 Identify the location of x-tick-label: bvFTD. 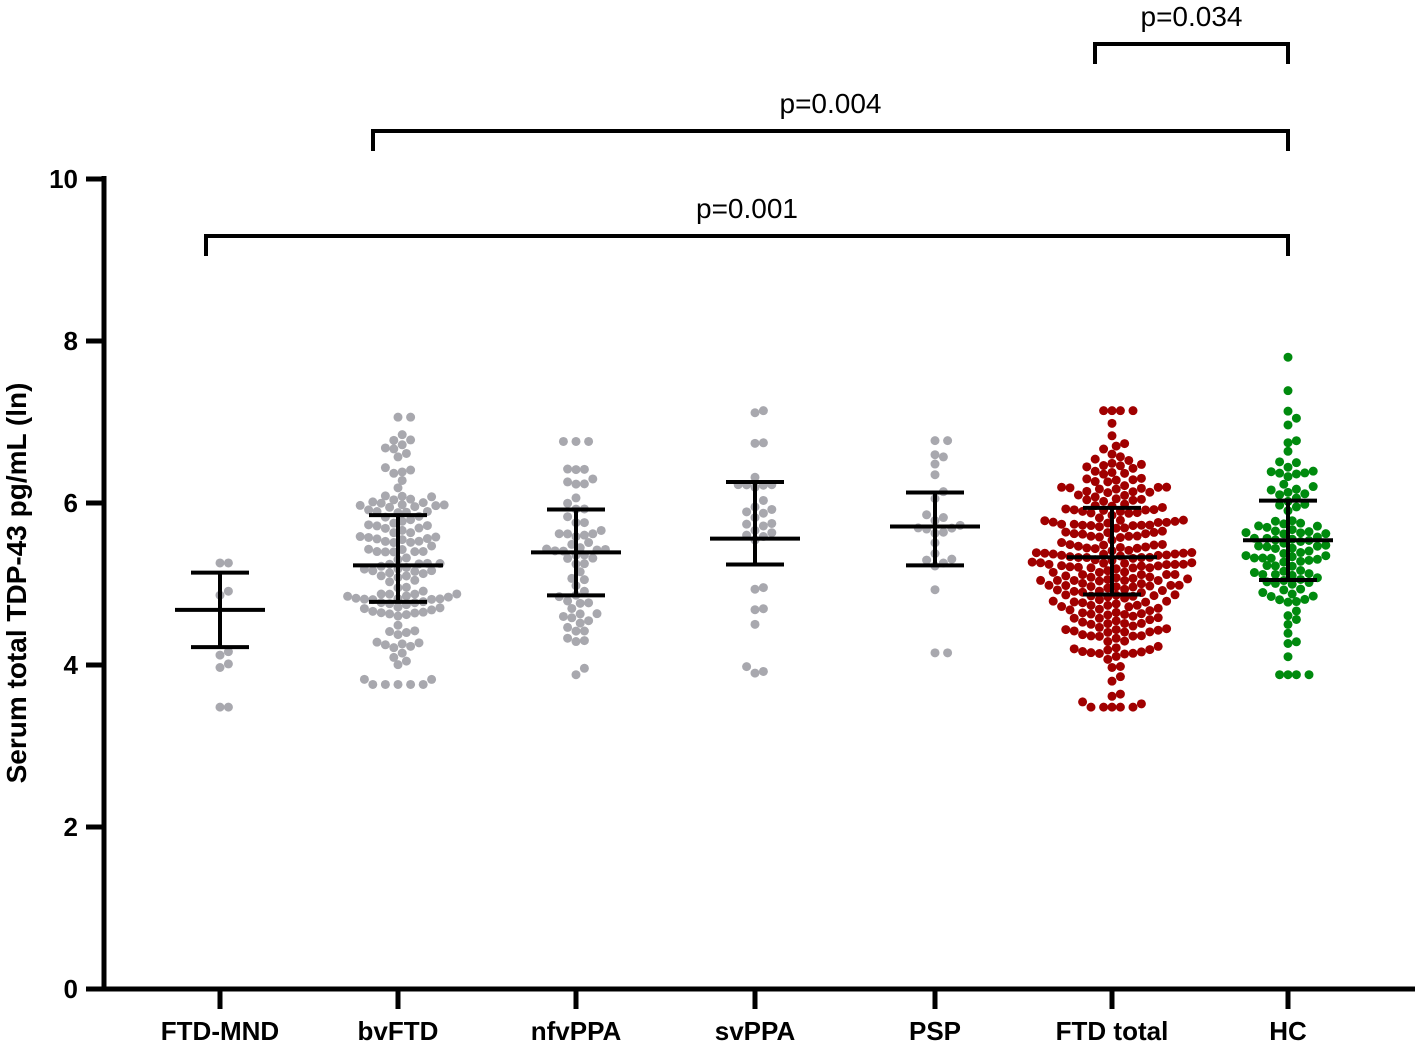
(398, 1029).